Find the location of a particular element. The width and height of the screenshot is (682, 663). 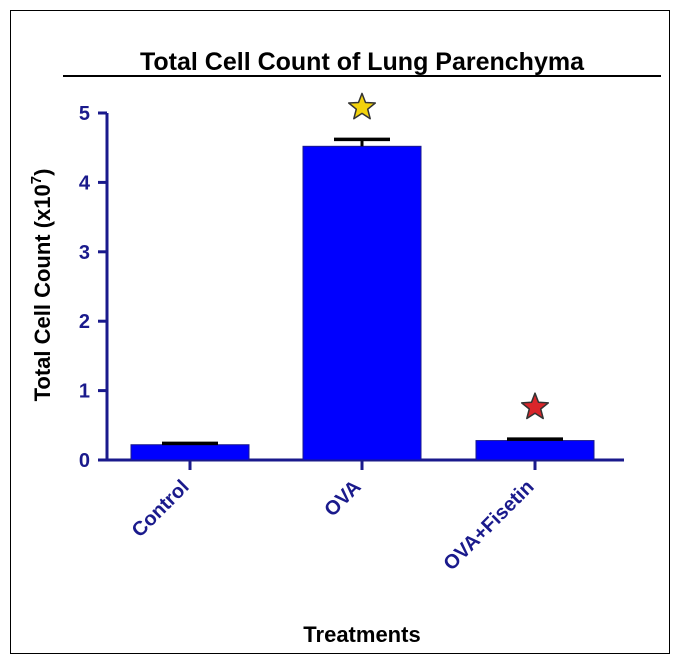

y-axis-label-main: Total Cell Count (x10 is located at coordinates (42, 292).